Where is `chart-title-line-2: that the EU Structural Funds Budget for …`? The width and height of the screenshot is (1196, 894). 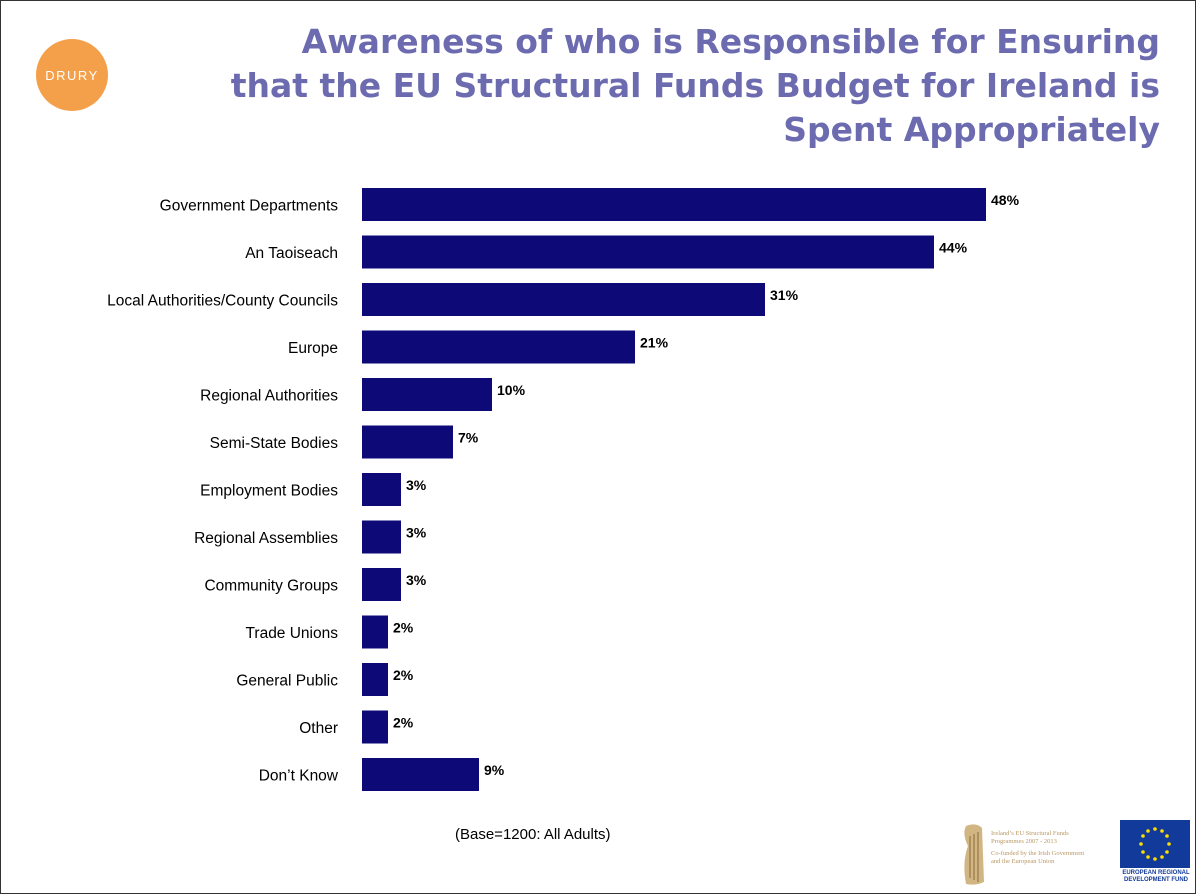
chart-title-line-2: that the EU Structural Funds Budget for … is located at coordinates (695, 85).